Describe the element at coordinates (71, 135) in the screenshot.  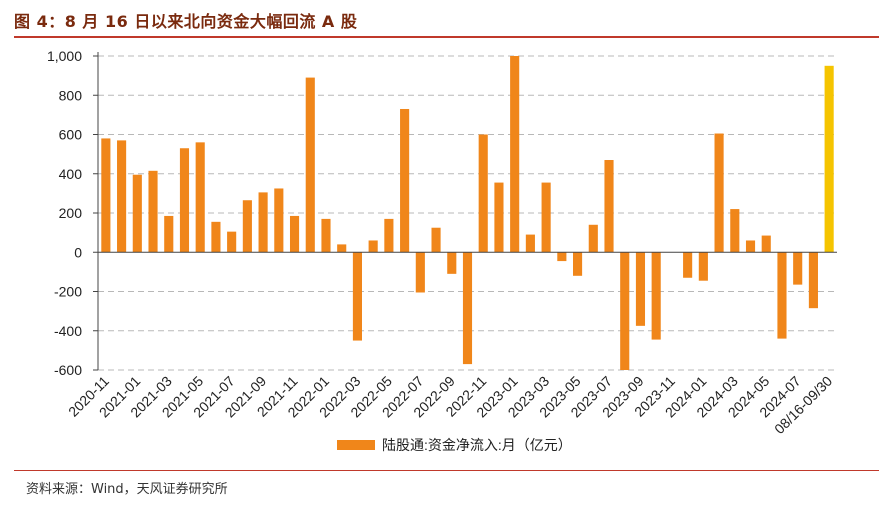
I see `y-tick-label: 600` at that location.